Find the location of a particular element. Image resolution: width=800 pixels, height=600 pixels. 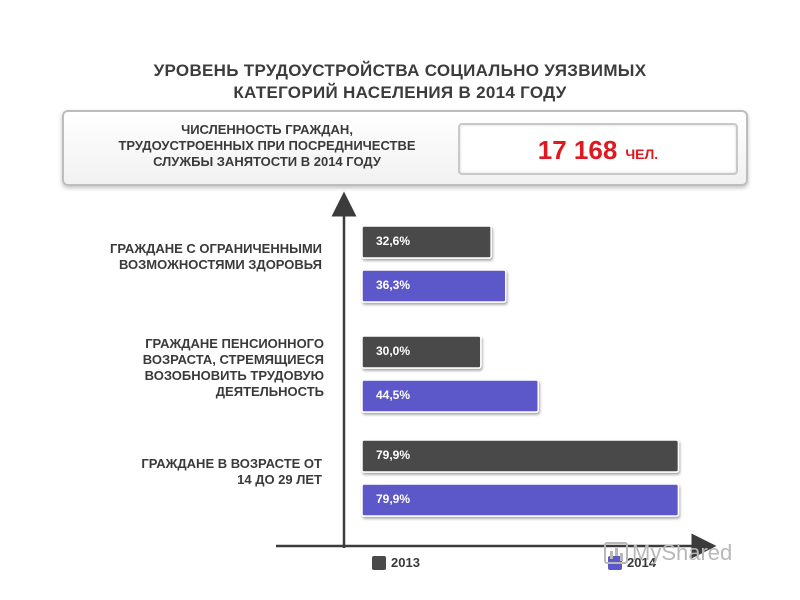

category-label-line: ГРАЖДАНЕ ПЕНСИОННОГО is located at coordinates (234, 343).